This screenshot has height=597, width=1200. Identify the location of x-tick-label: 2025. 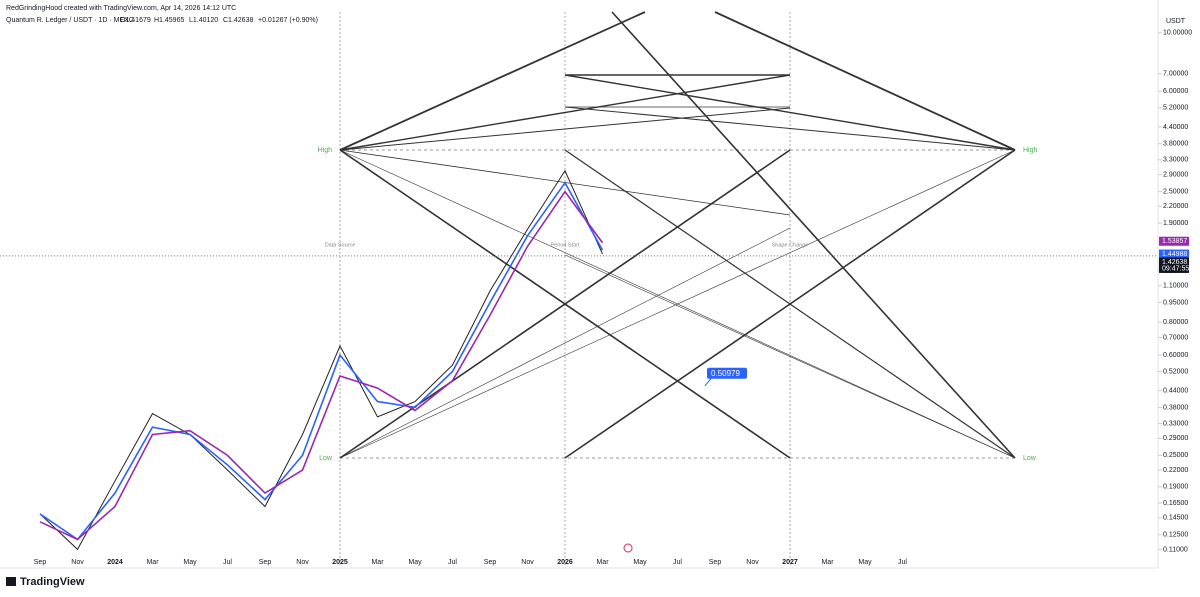
(340, 562).